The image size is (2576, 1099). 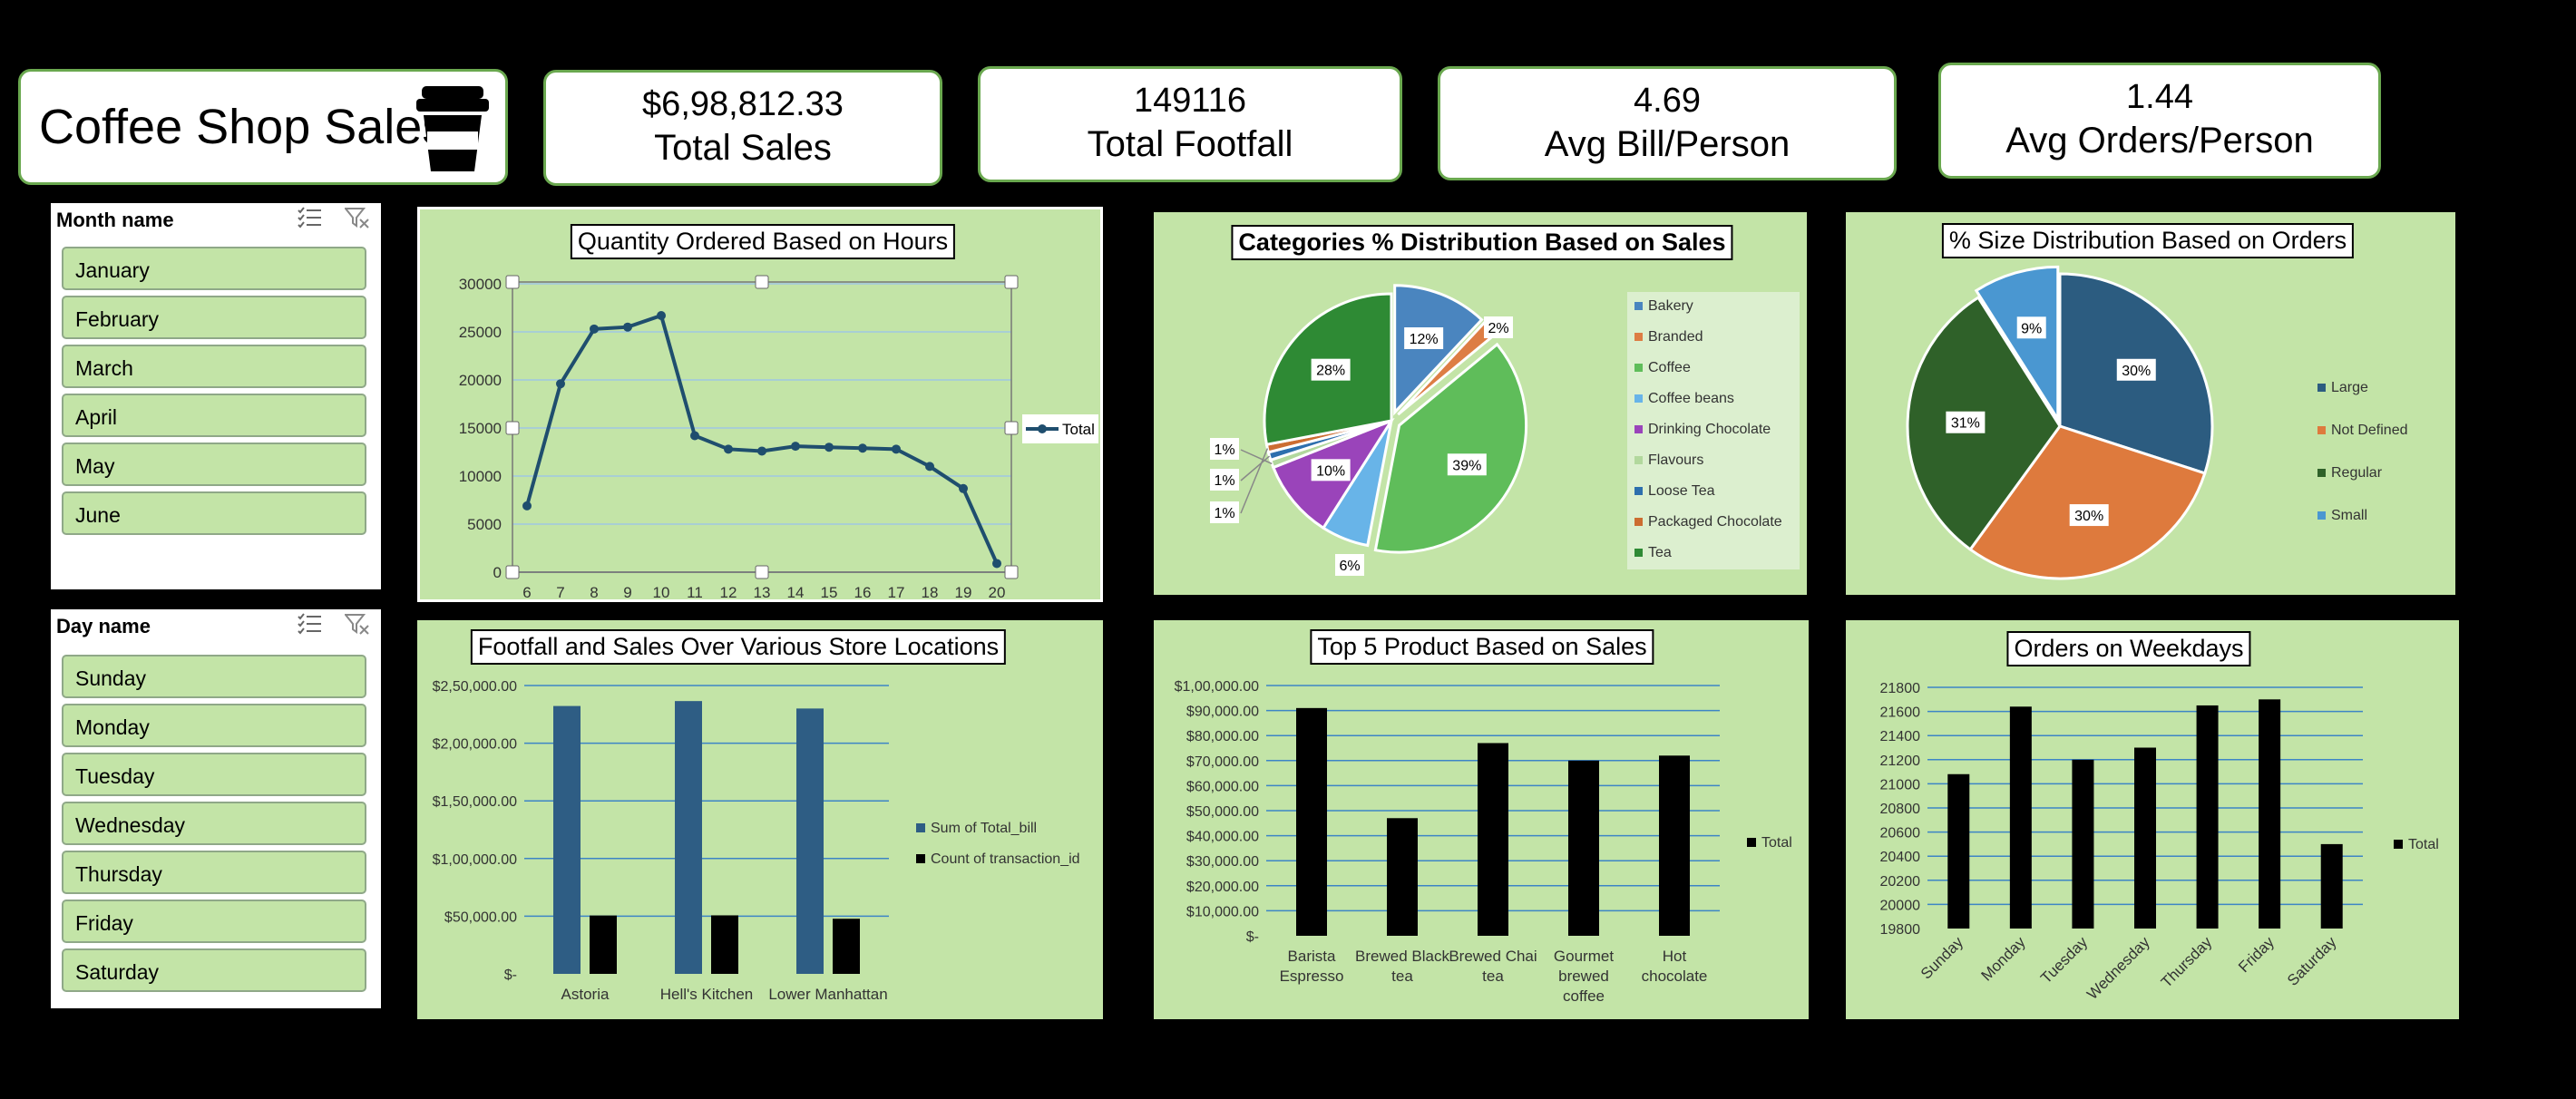 What do you see at coordinates (1667, 101) in the screenshot?
I see `kpi-value: 4.69` at bounding box center [1667, 101].